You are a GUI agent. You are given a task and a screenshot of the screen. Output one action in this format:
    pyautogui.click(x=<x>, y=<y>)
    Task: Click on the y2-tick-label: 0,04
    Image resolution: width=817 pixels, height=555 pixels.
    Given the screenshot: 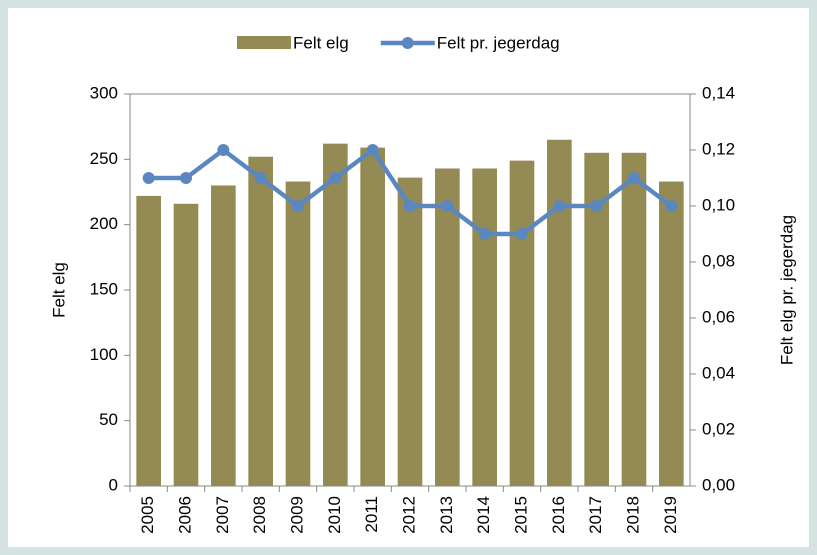 What is the action you would take?
    pyautogui.click(x=718, y=372)
    